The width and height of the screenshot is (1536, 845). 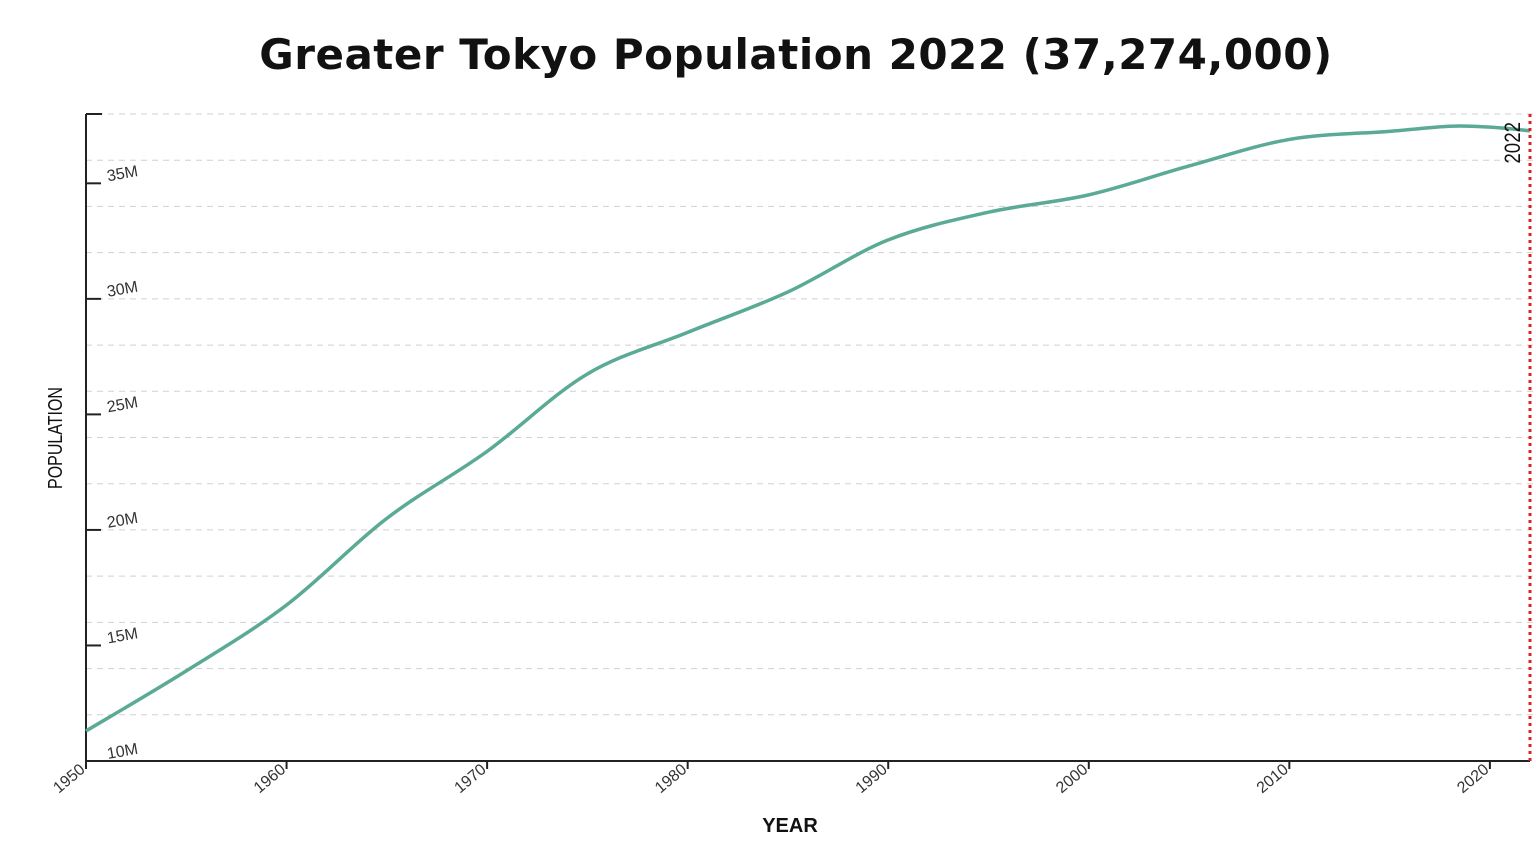 What do you see at coordinates (123, 636) in the screenshot?
I see `y-tick-label: 15M` at bounding box center [123, 636].